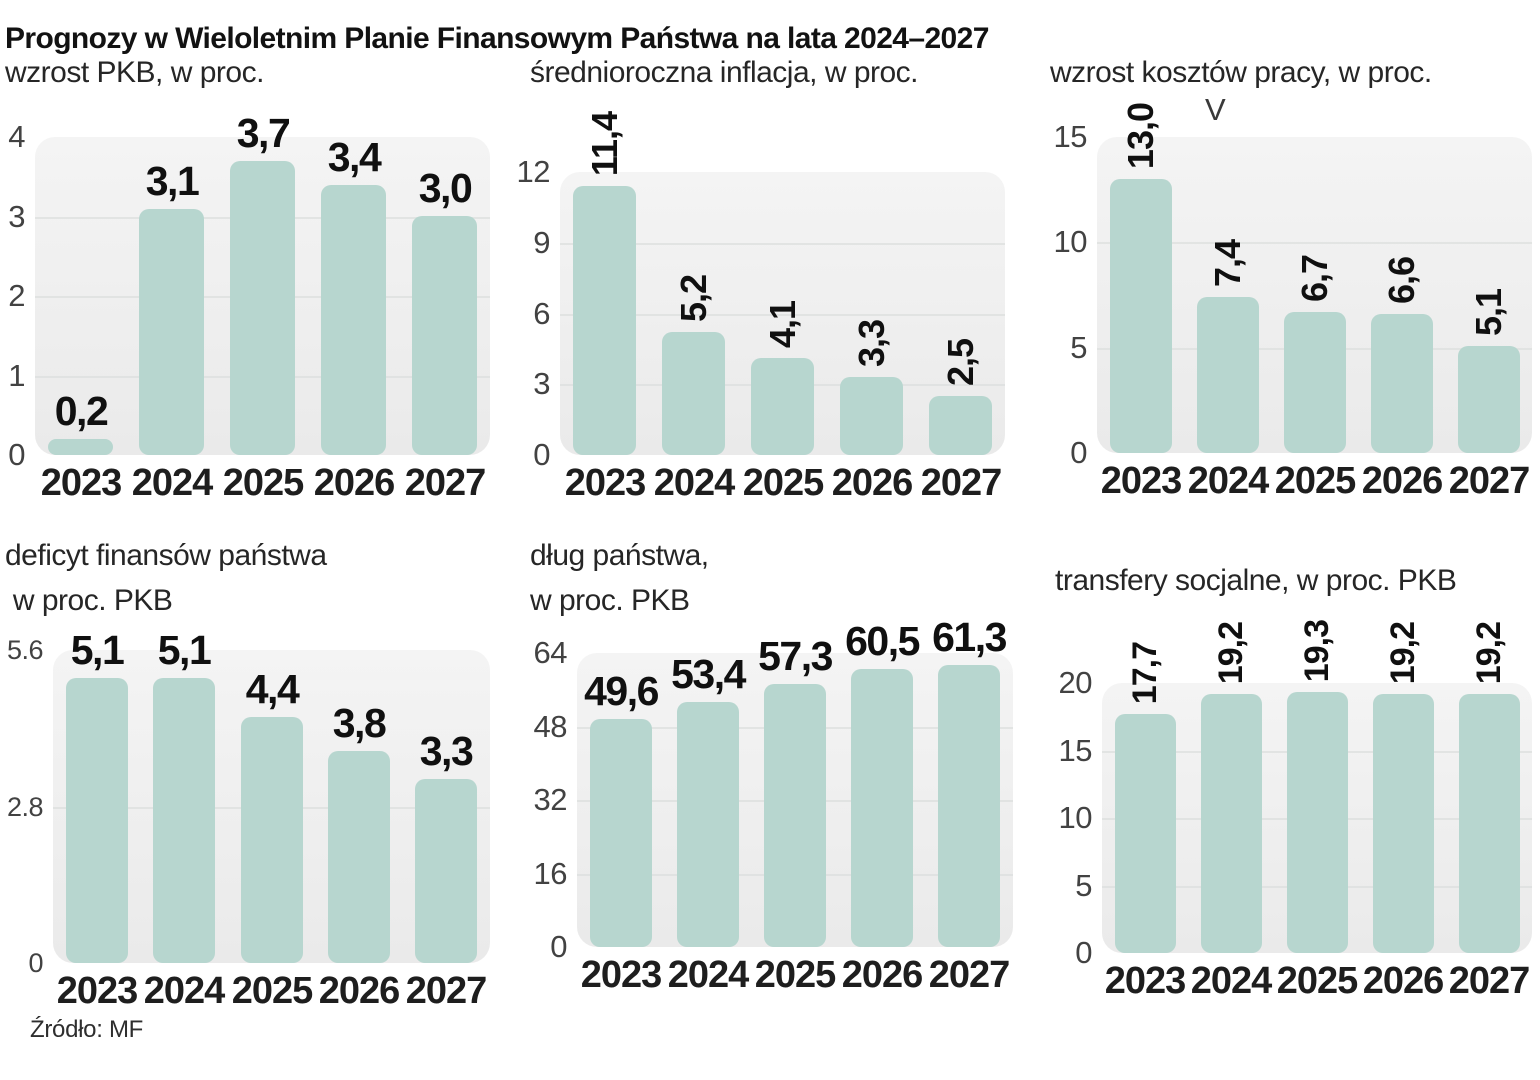 Image resolution: width=1540 pixels, height=1080 pixels. I want to click on y-tick-label: 20, so click(1075, 682).